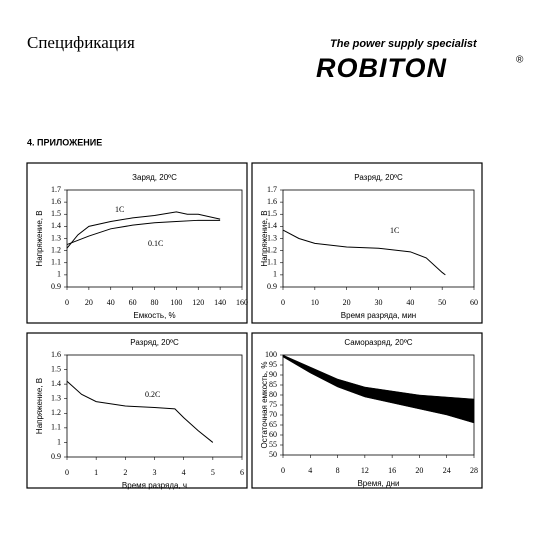 Image resolution: width=539 pixels, height=542 pixels. What do you see at coordinates (154, 177) in the screenshot?
I see `chart-title: Заряд, 20ºC` at bounding box center [154, 177].